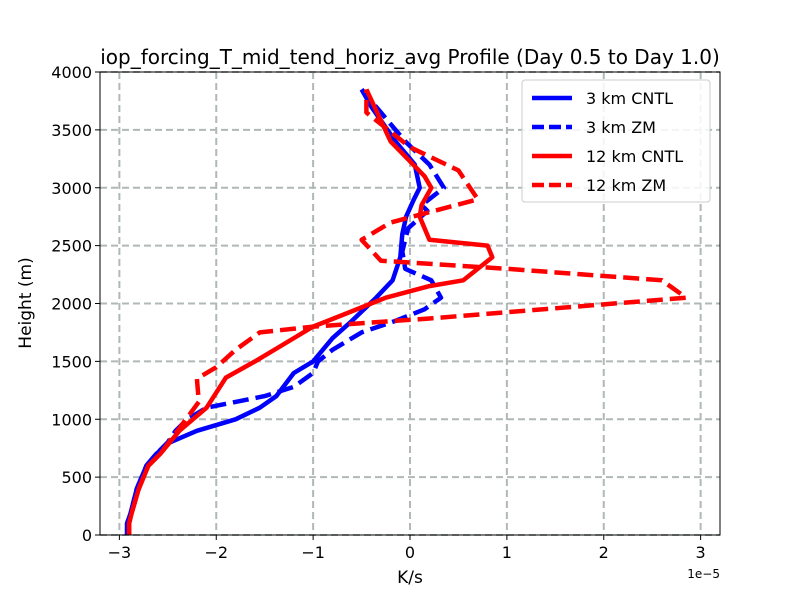 The image size is (800, 600). Describe the element at coordinates (71, 130) in the screenshot. I see `y-tick-label: 3500` at that location.